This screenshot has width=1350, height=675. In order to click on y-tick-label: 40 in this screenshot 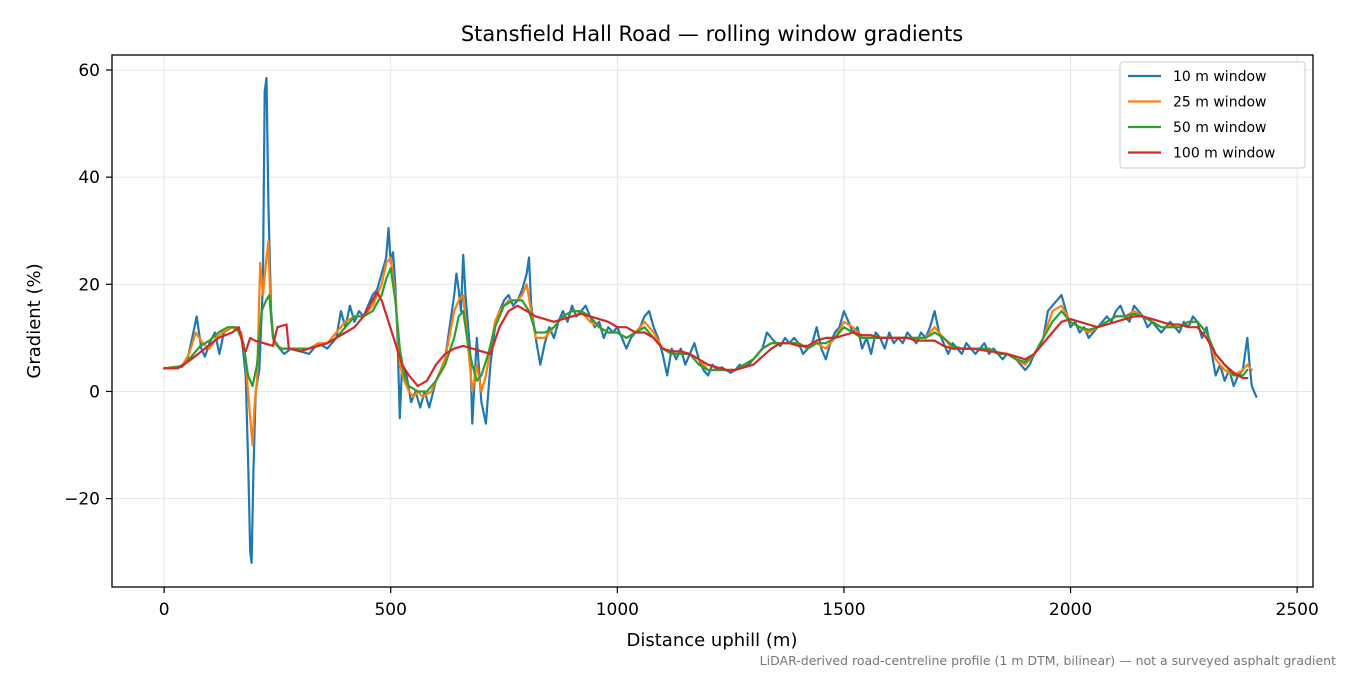, I will do `click(89, 178)`.